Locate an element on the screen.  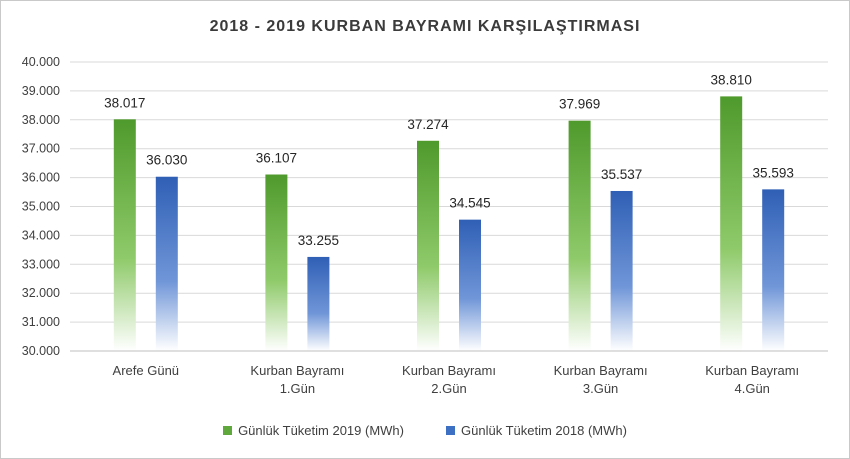
y-tick-label: 33.000 is located at coordinates (41, 264).